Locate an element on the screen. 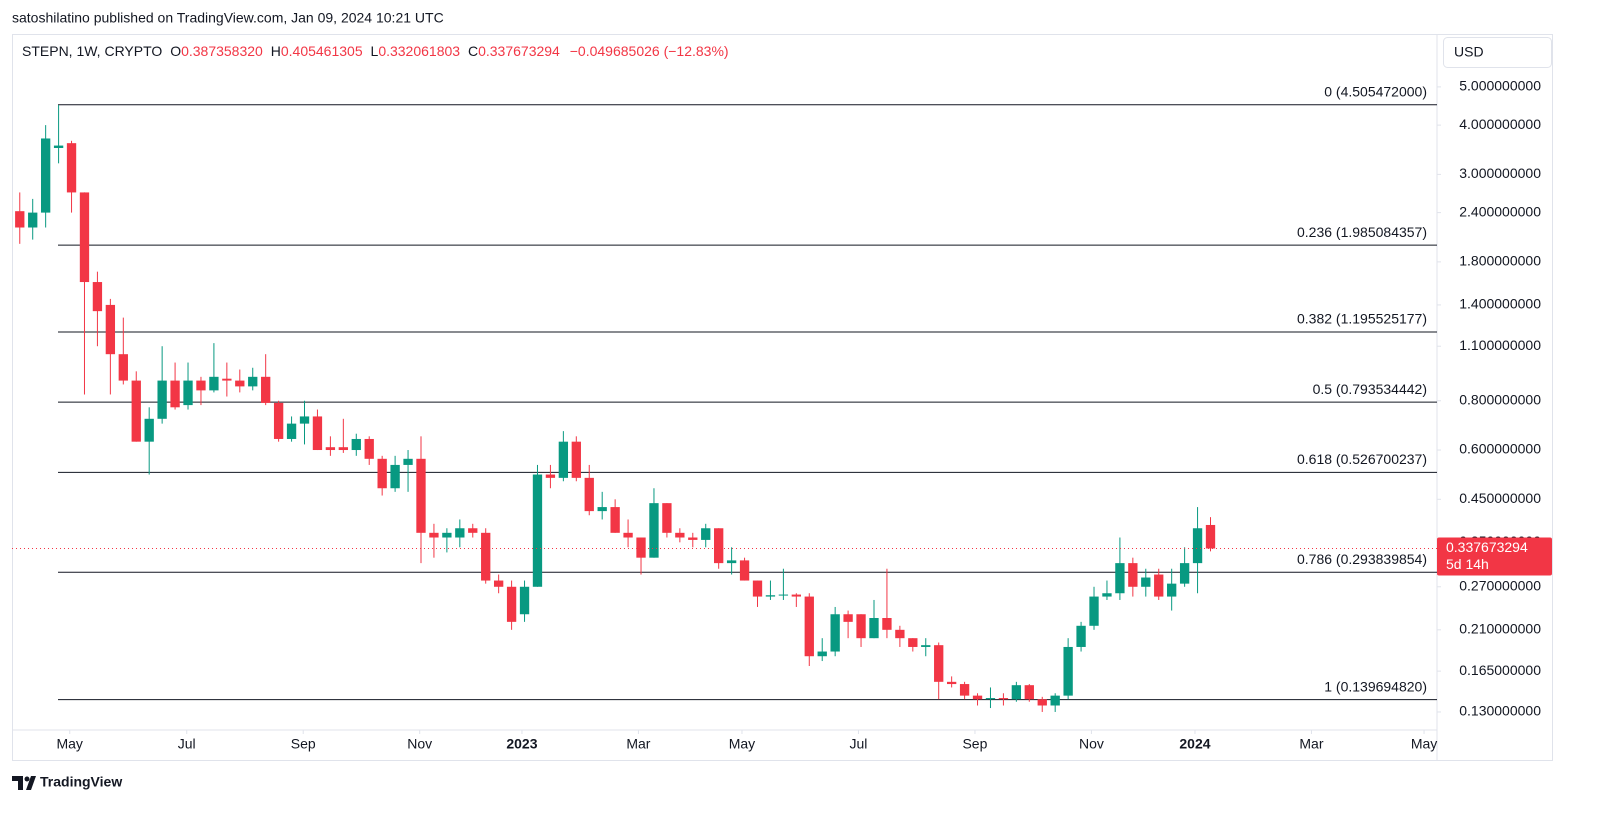 This screenshot has height=824, width=1600. y-tick-label: 1.800000000 is located at coordinates (1500, 261).